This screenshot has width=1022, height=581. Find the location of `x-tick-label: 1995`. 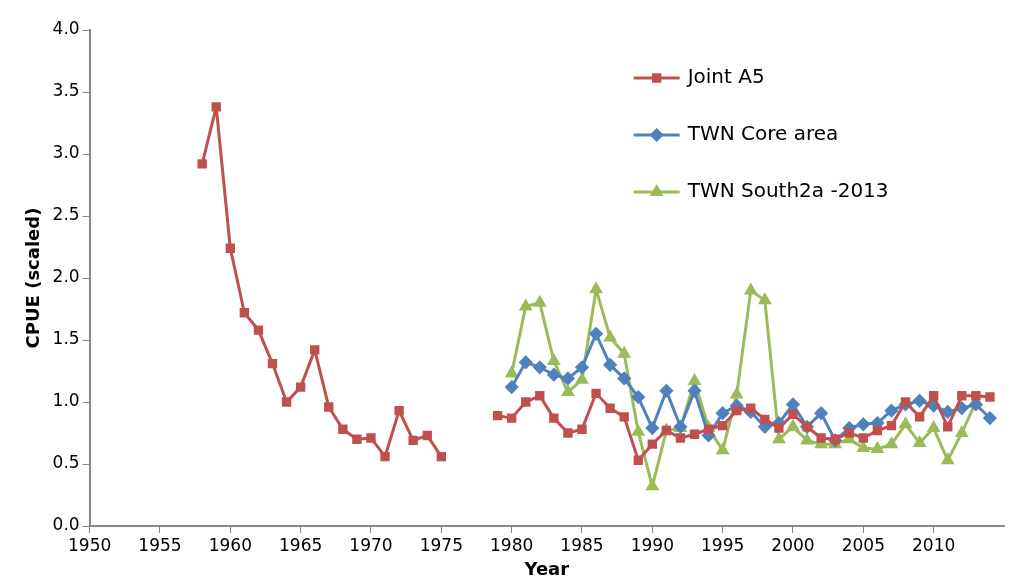

x-tick-label: 1995 is located at coordinates (723, 544).